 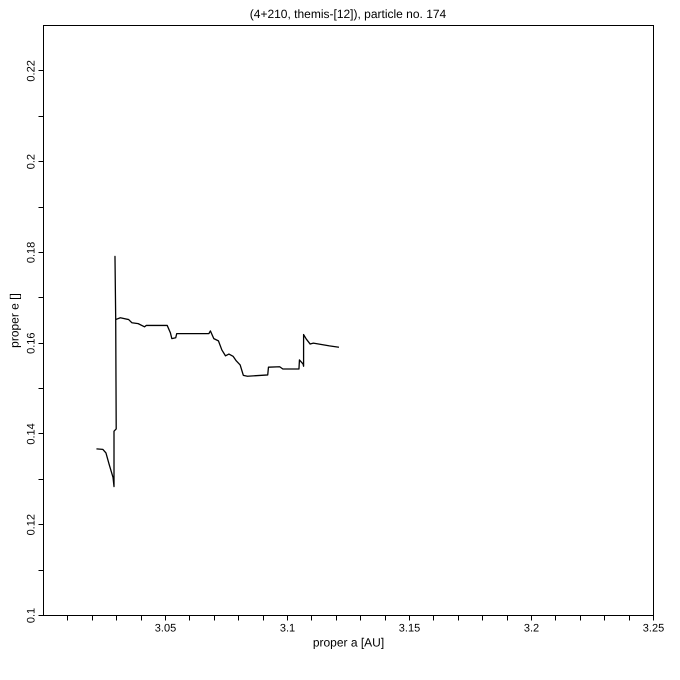 I want to click on y-tick-label: 0.14, so click(x=32, y=434).